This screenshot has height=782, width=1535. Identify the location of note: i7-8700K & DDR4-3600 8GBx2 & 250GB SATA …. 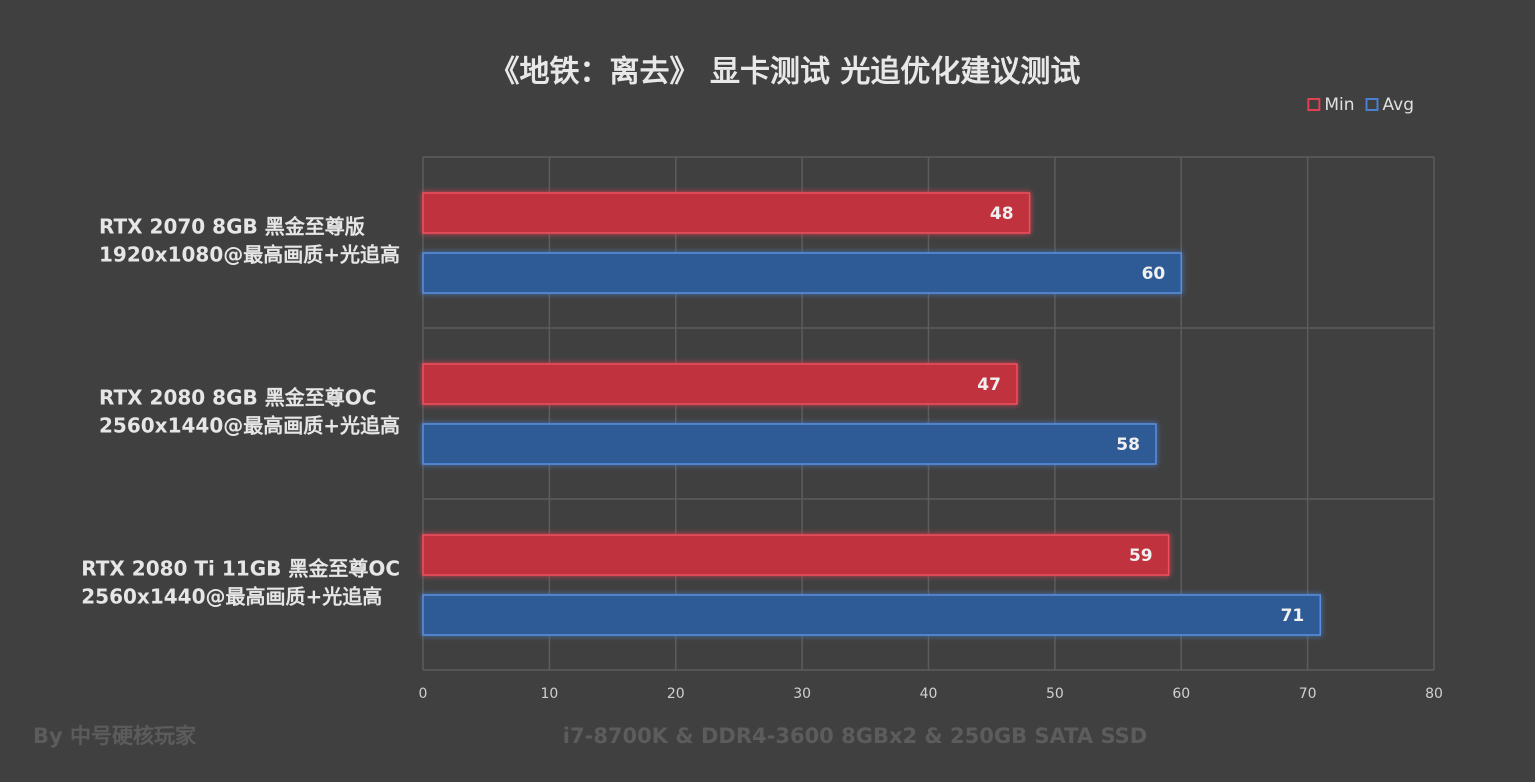
(855, 736).